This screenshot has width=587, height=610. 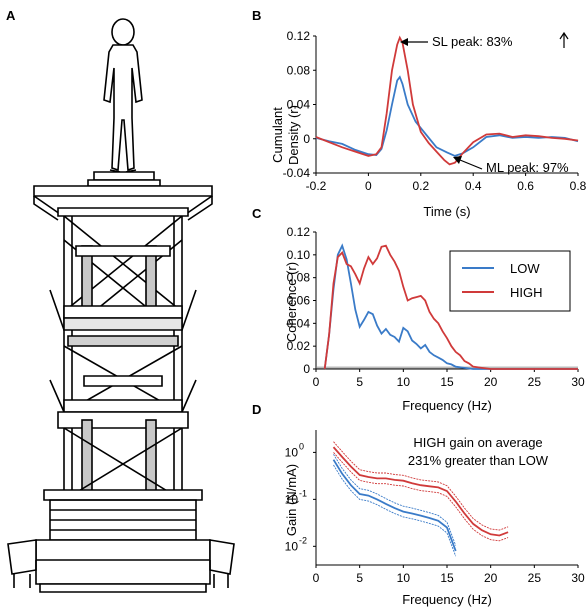 What do you see at coordinates (395, 500) in the screenshot?
I see `ci-upper-low` at bounding box center [395, 500].